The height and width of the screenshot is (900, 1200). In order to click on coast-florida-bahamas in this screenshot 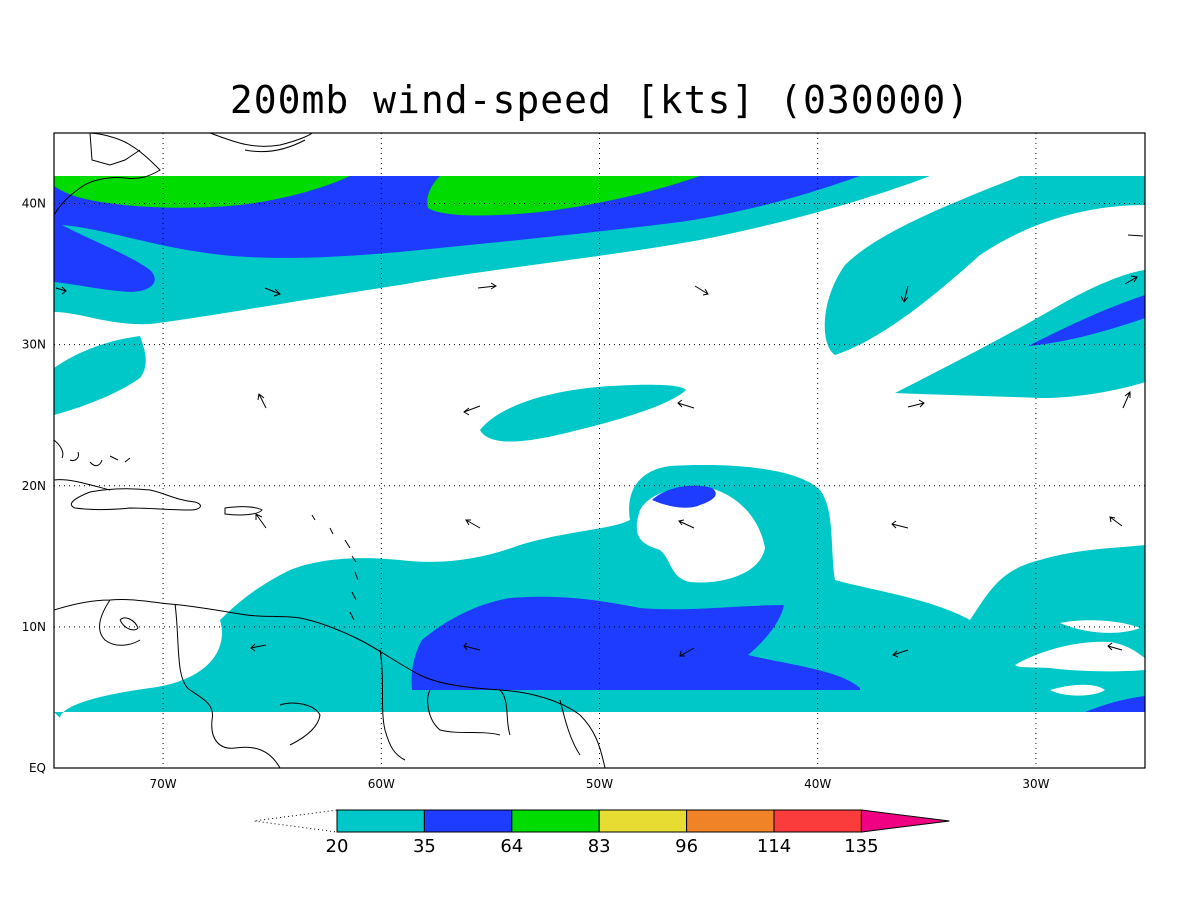, I will do `click(92, 453)`.